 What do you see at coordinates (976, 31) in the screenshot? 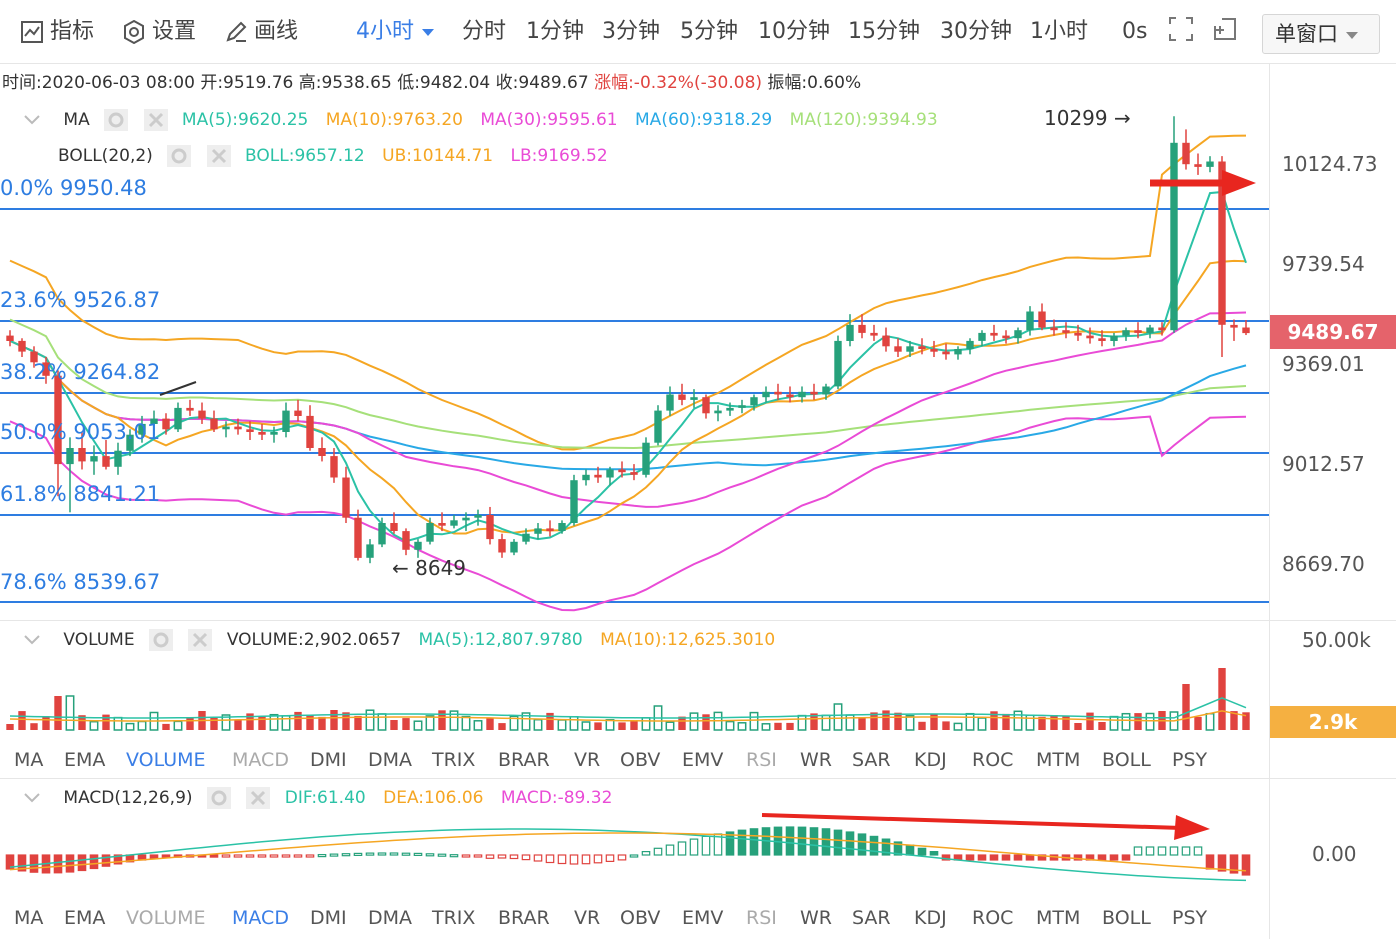
I see `period-30min: 30分钟` at bounding box center [976, 31].